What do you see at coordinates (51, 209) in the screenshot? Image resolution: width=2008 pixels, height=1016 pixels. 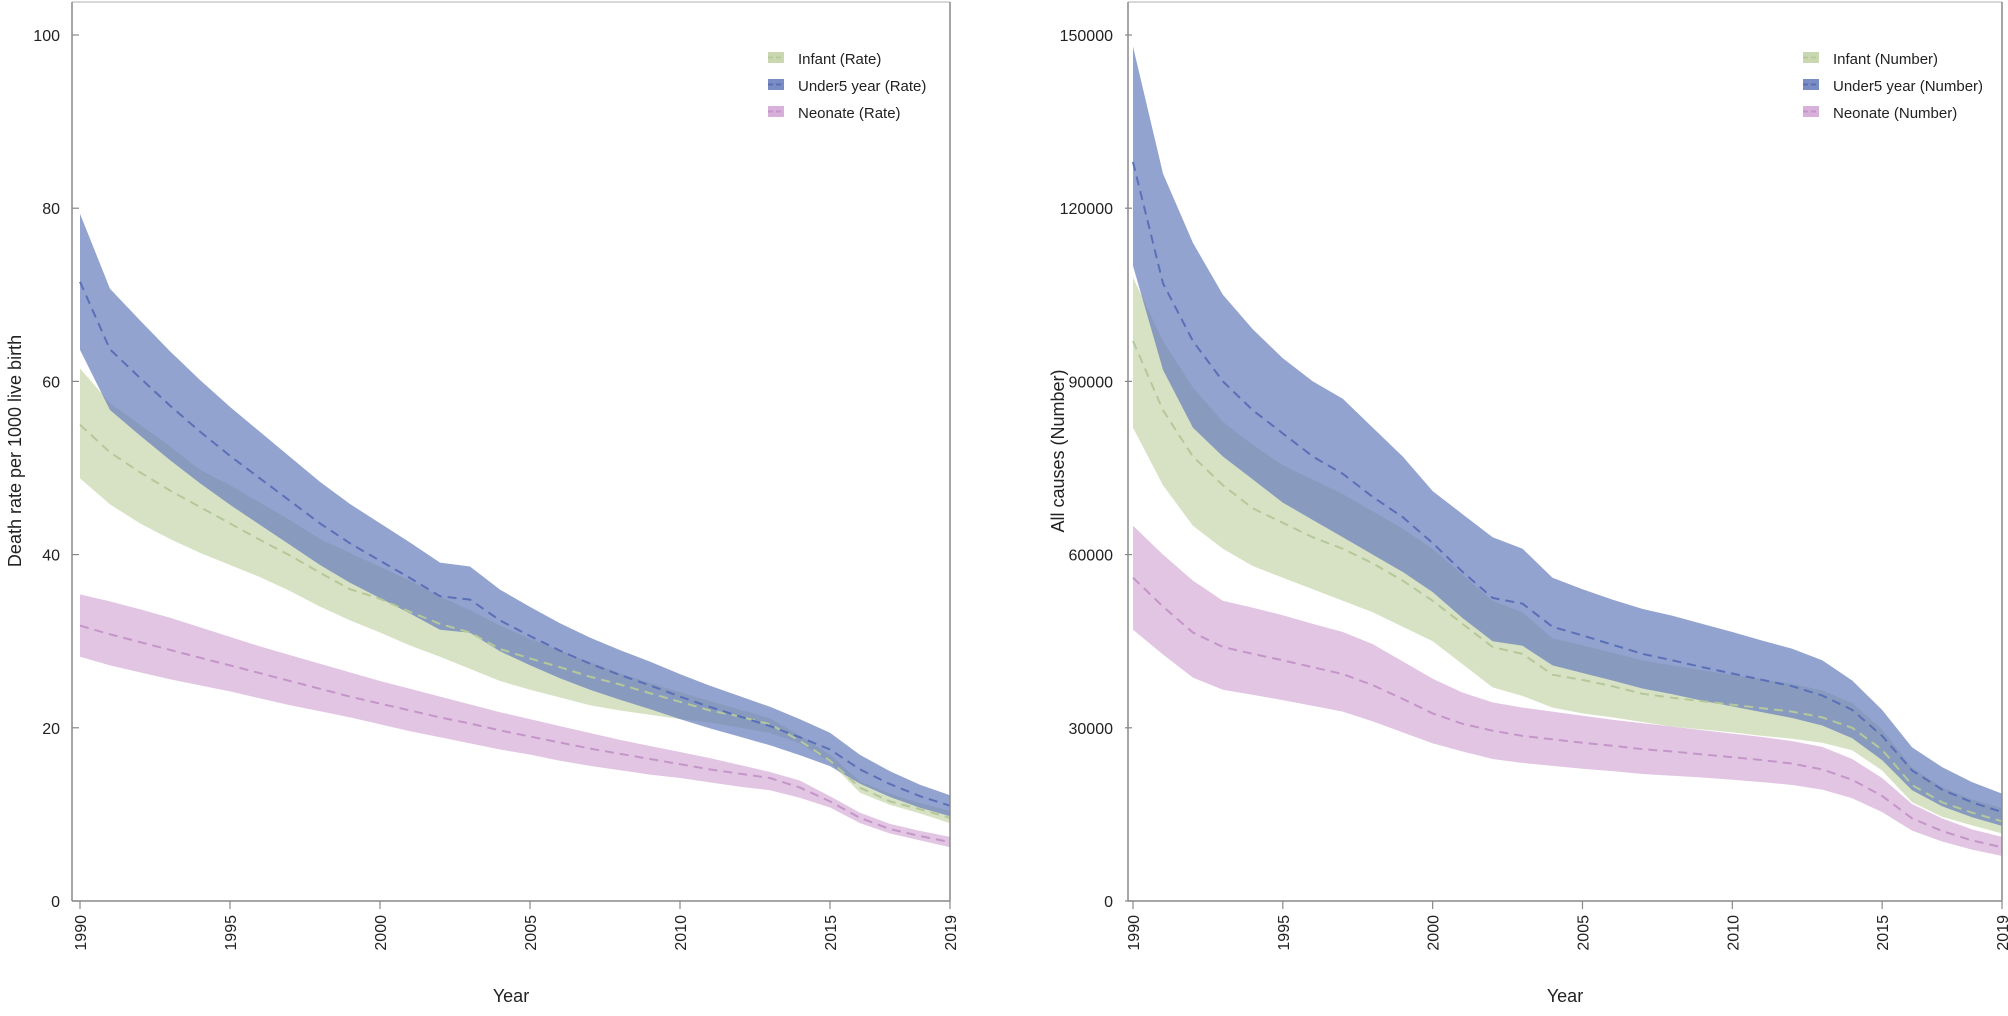 I see `rate-y-tick-label: 80` at bounding box center [51, 209].